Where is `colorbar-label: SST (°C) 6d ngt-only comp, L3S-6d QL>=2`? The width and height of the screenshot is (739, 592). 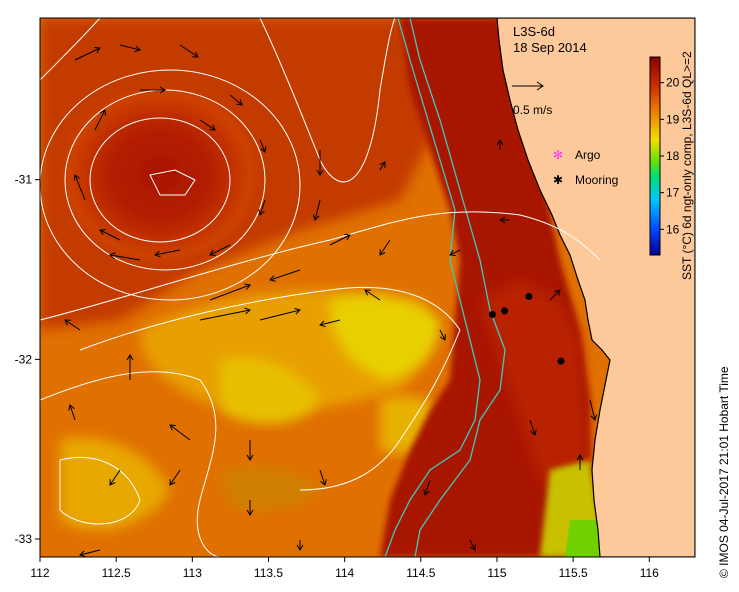
colorbar-label: SST (°C) 6d ngt-only comp, L3S-6d QL>=2 is located at coordinates (687, 165).